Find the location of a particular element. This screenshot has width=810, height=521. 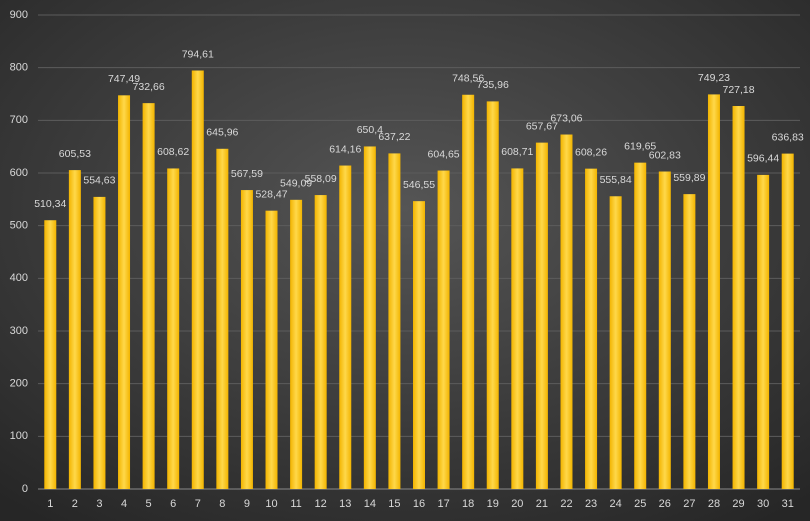

y-tick-label: 100 is located at coordinates (19, 436).